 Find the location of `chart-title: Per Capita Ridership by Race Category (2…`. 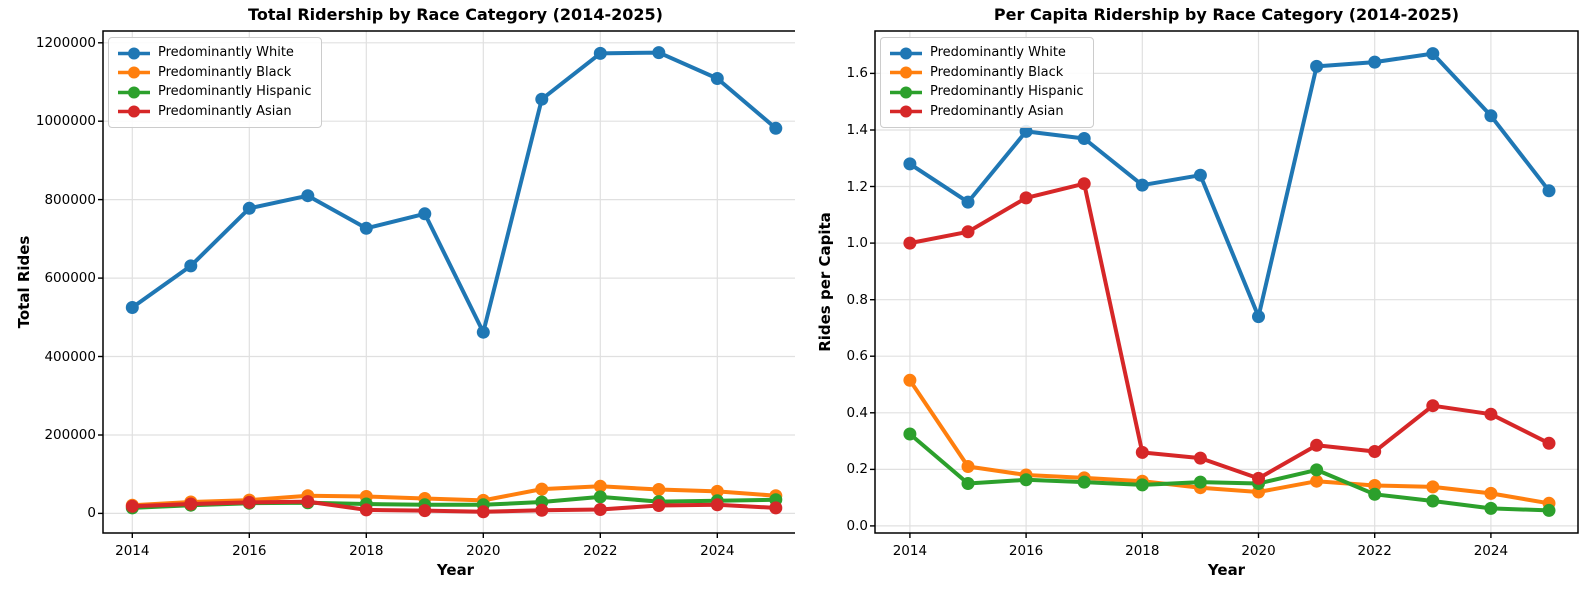

chart-title: Per Capita Ridership by Race Category (2… is located at coordinates (1226, 14).